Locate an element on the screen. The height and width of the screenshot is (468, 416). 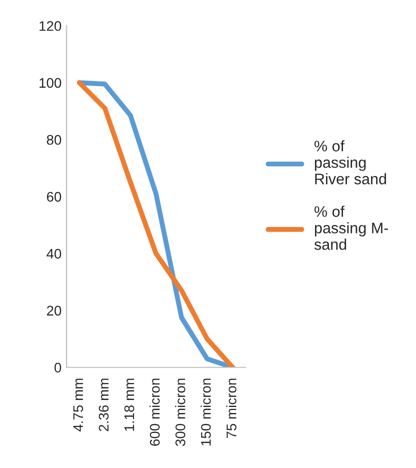
y-tick-label: 120 is located at coordinates (51, 26).